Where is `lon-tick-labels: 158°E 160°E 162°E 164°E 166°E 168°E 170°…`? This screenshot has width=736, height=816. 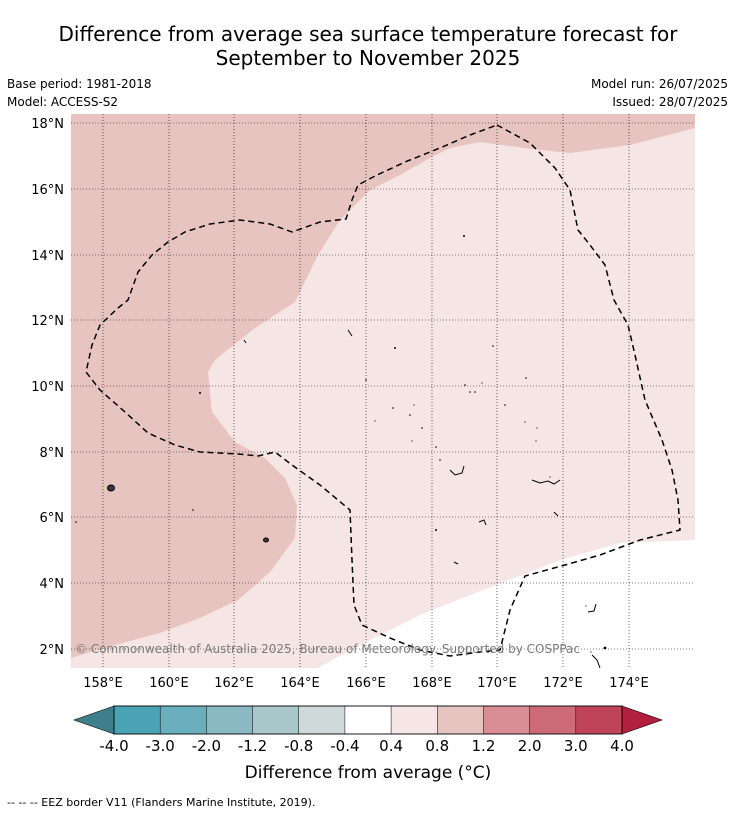
lon-tick-labels: 158°E 160°E 162°E 164°E 166°E 168°E 170°… is located at coordinates (366, 683).